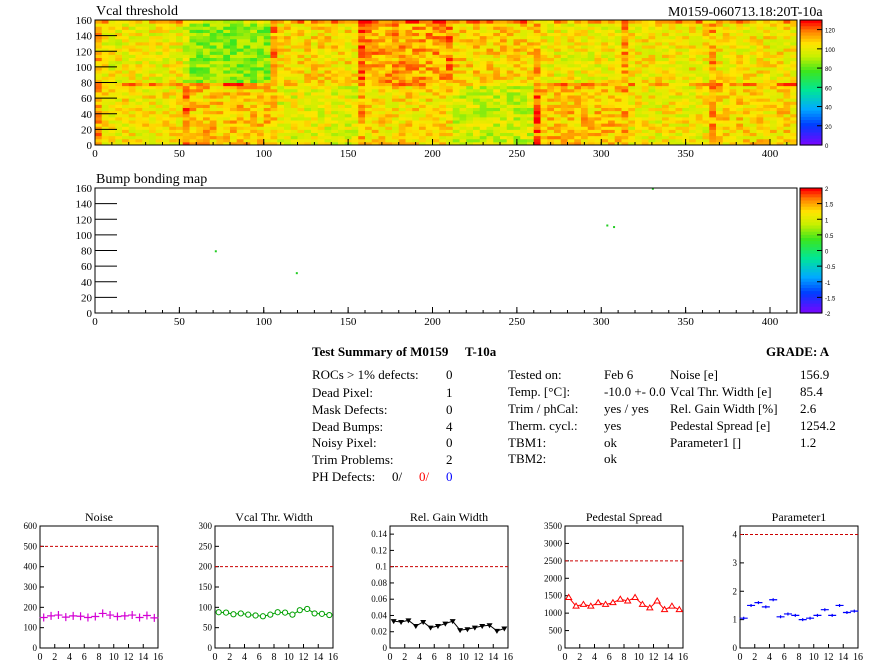  Describe the element at coordinates (614, 227) in the screenshot. I see `bump-point` at that location.